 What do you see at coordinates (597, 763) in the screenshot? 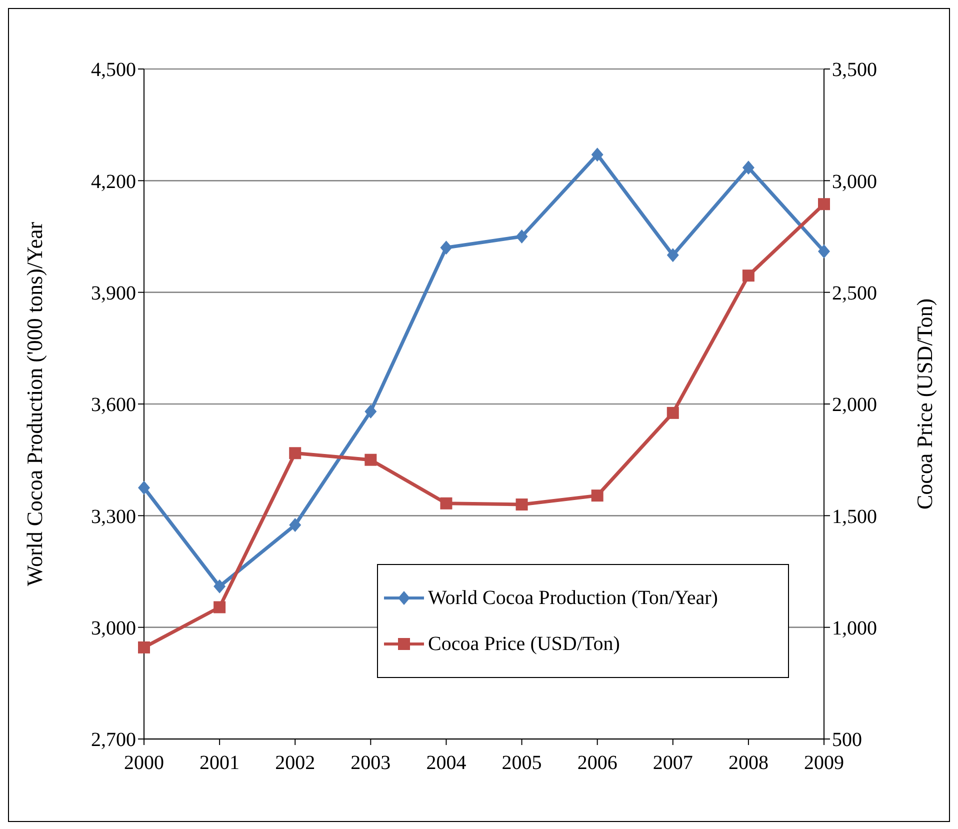
I see `x-tick-label: 2006` at bounding box center [597, 763].